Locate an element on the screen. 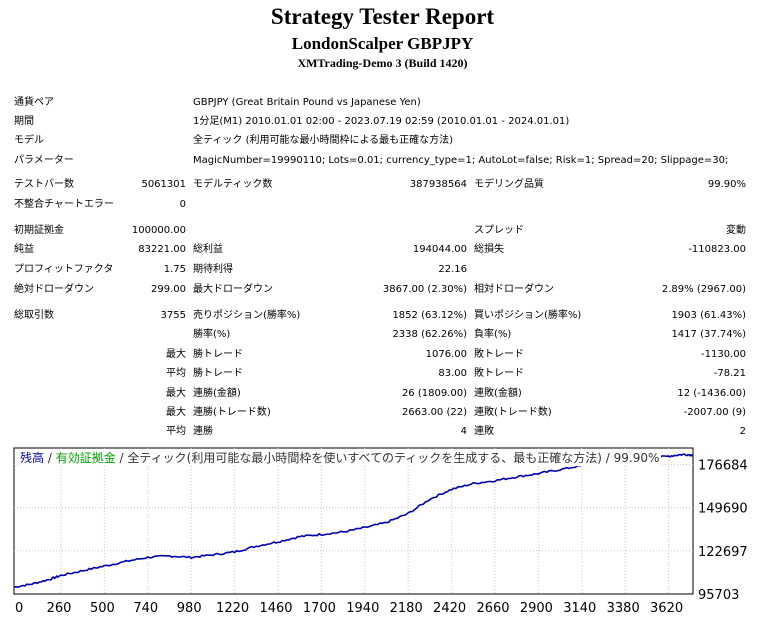  average-consecutive-wins-value: 4 is located at coordinates (463, 431).